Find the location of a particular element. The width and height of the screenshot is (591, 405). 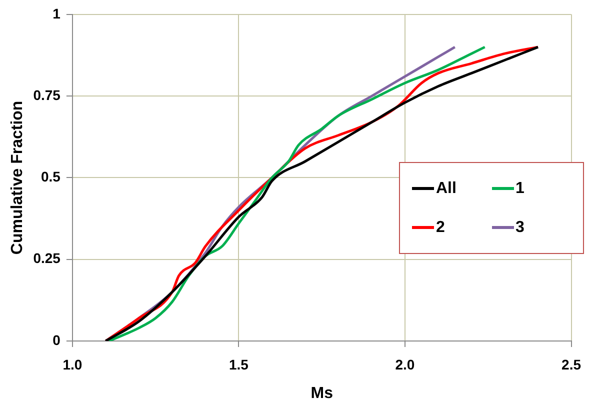

legend-label: 1 is located at coordinates (520, 189).